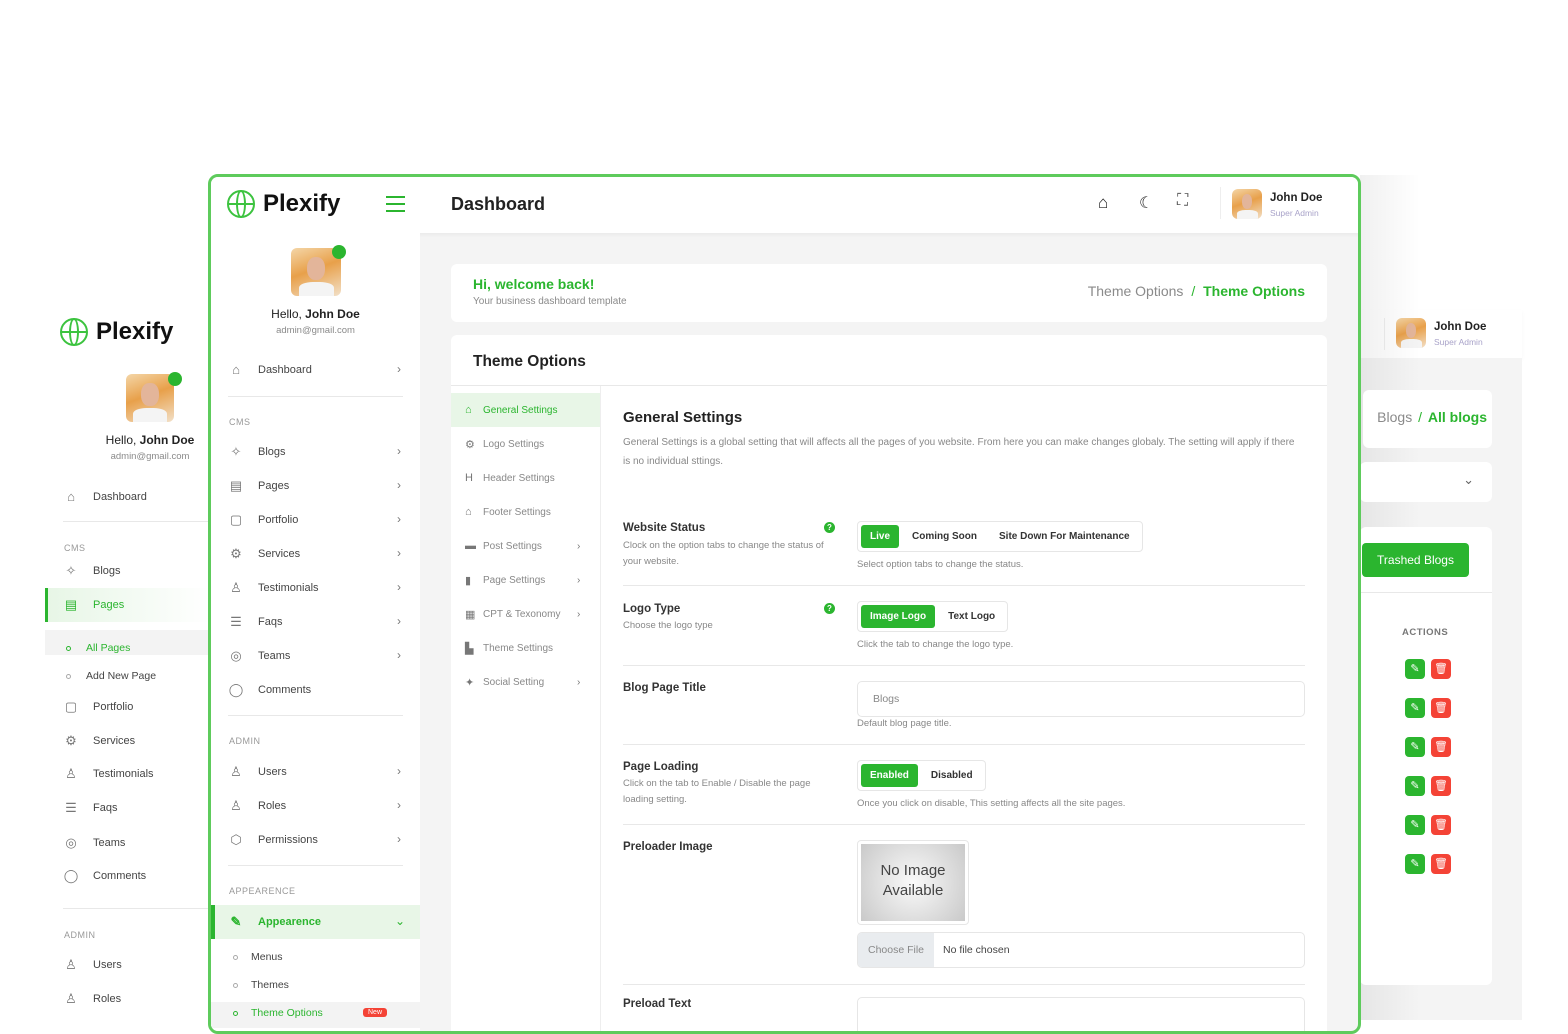 This screenshot has height=1034, width=1568. I want to click on tab-disabled: Disabled, so click(951, 775).